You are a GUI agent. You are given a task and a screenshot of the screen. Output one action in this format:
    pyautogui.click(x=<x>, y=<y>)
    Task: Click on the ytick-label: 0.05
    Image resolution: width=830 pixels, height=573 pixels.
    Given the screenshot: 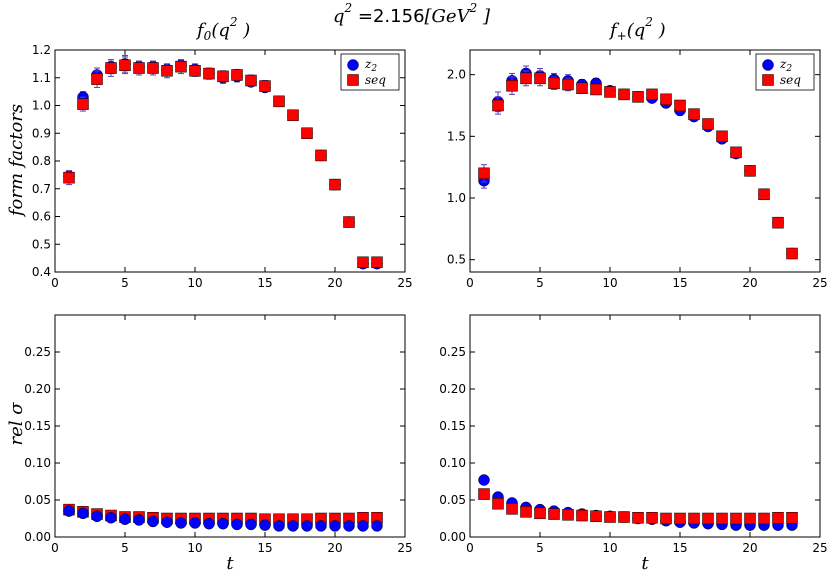 What is the action you would take?
    pyautogui.click(x=452, y=500)
    